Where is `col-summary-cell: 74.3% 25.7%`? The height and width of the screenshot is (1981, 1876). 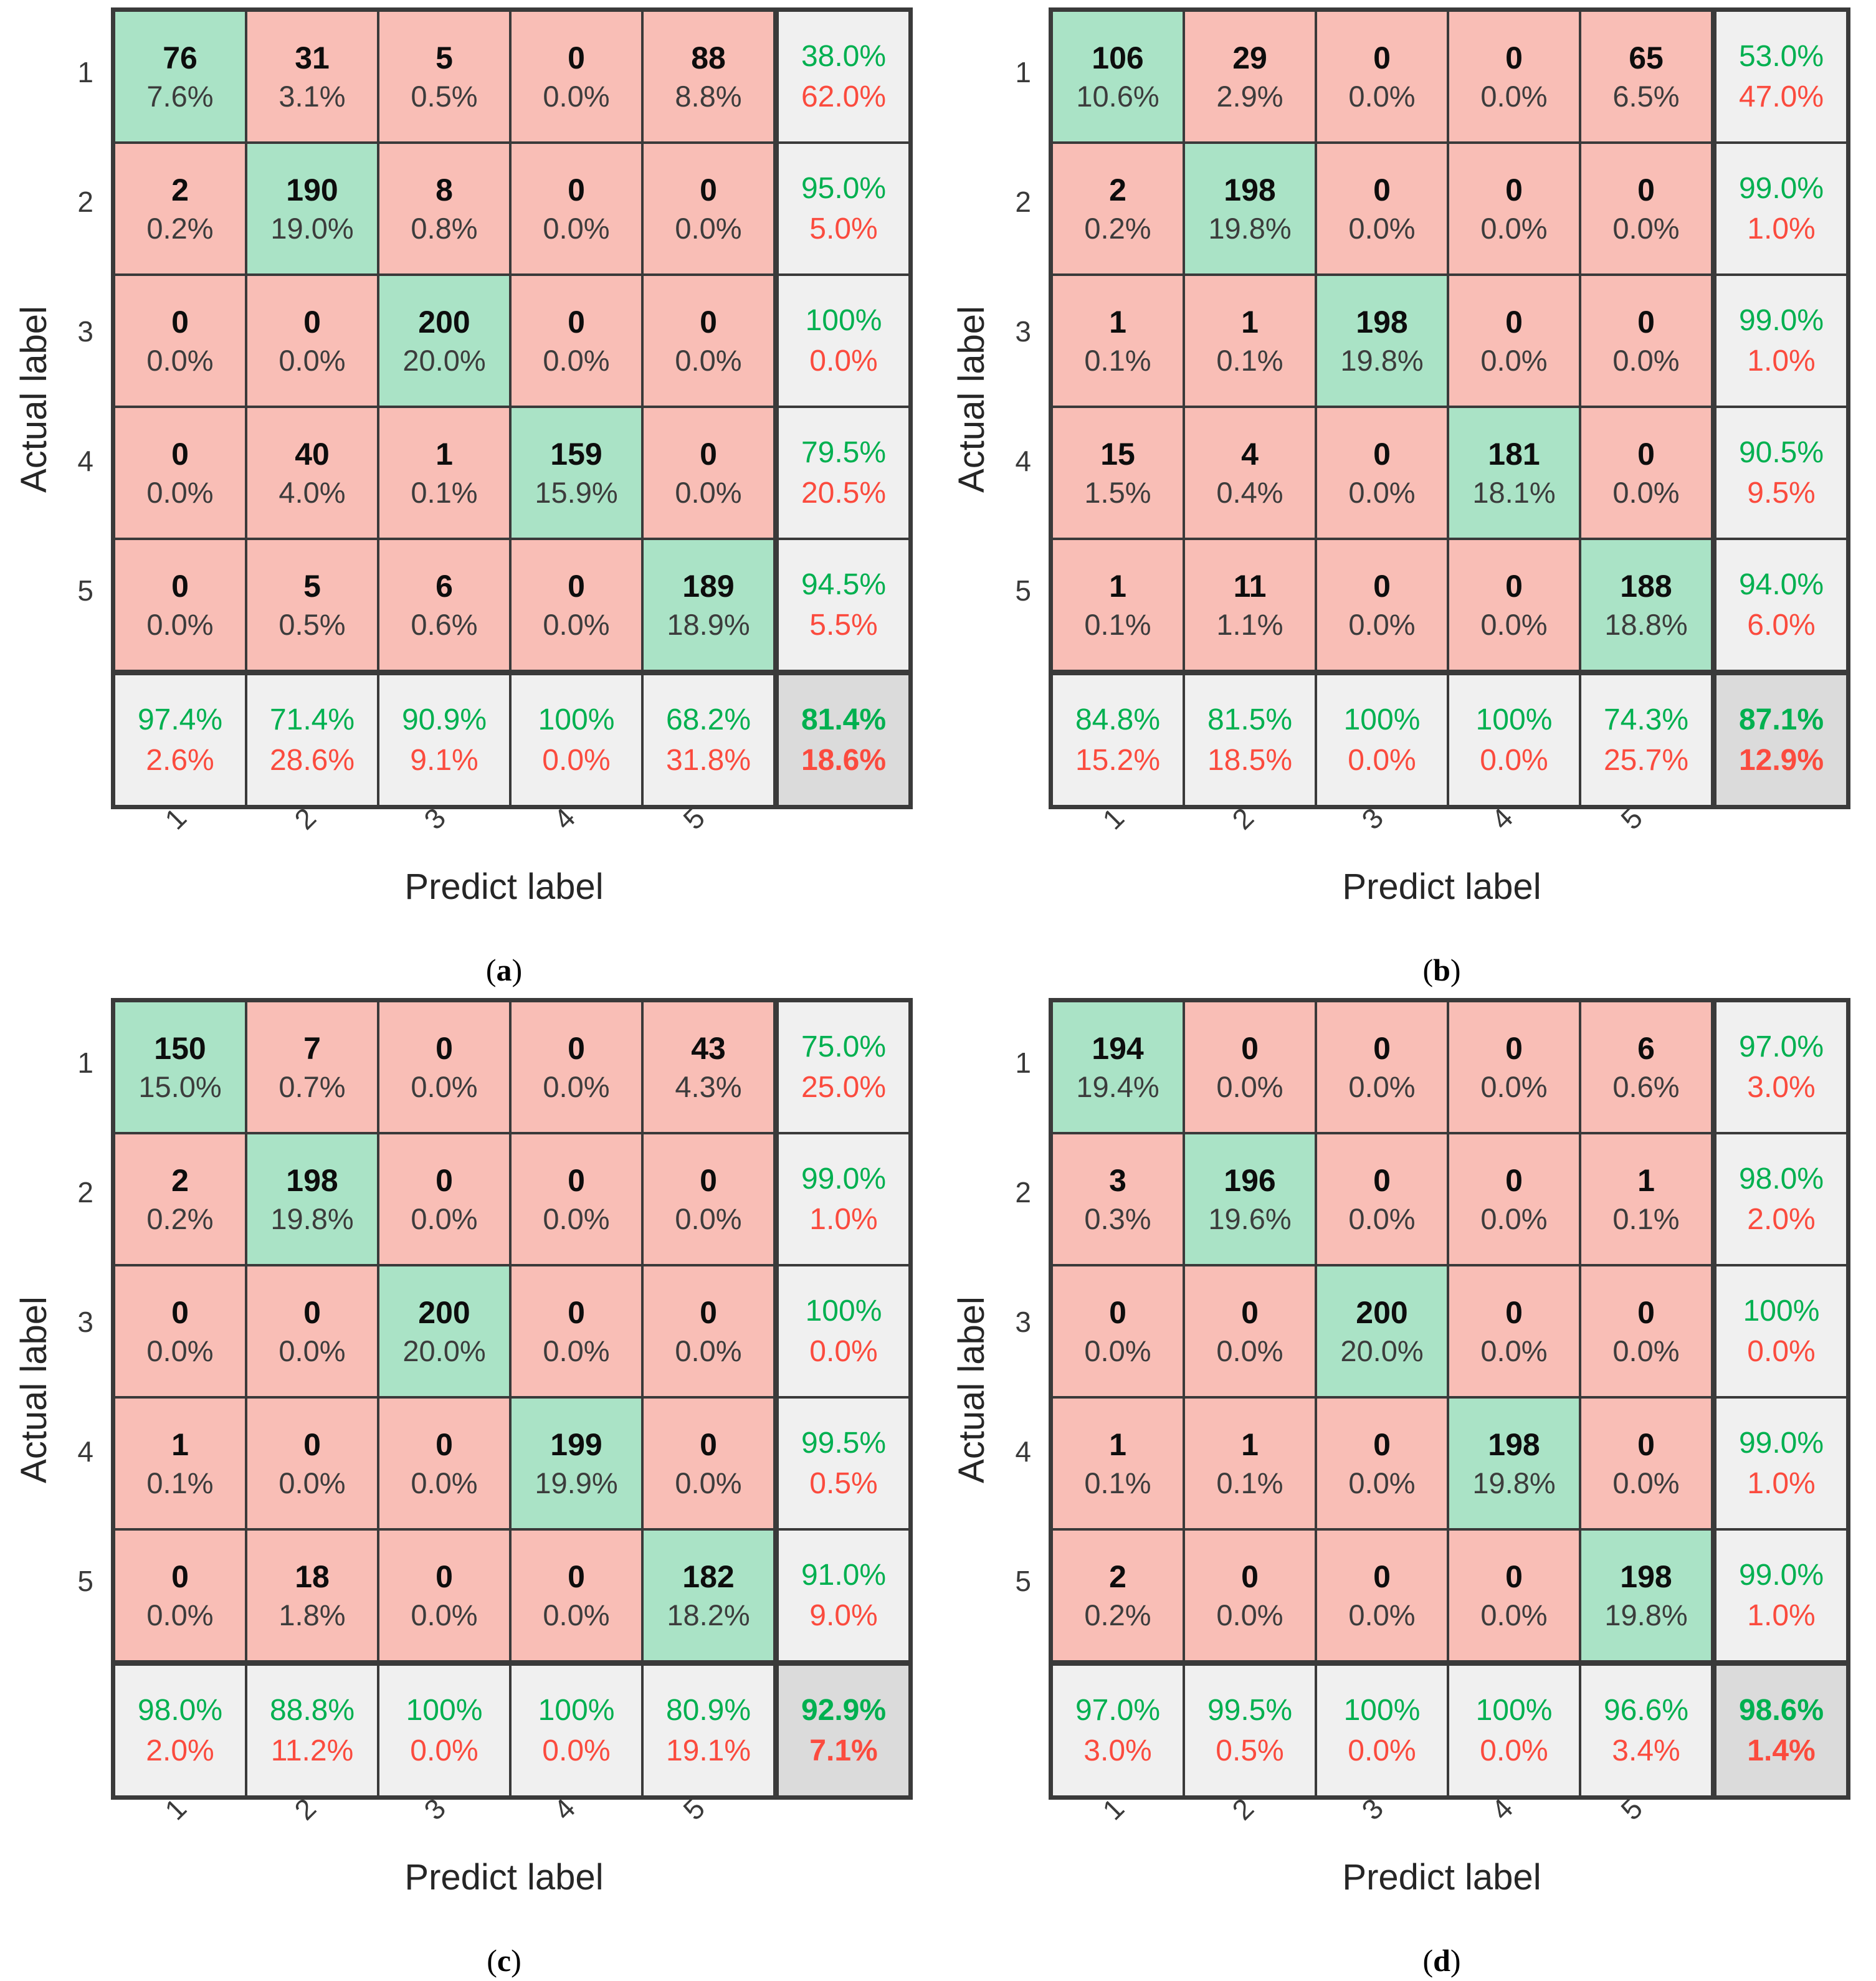 col-summary-cell: 74.3% 25.7% is located at coordinates (1647, 739).